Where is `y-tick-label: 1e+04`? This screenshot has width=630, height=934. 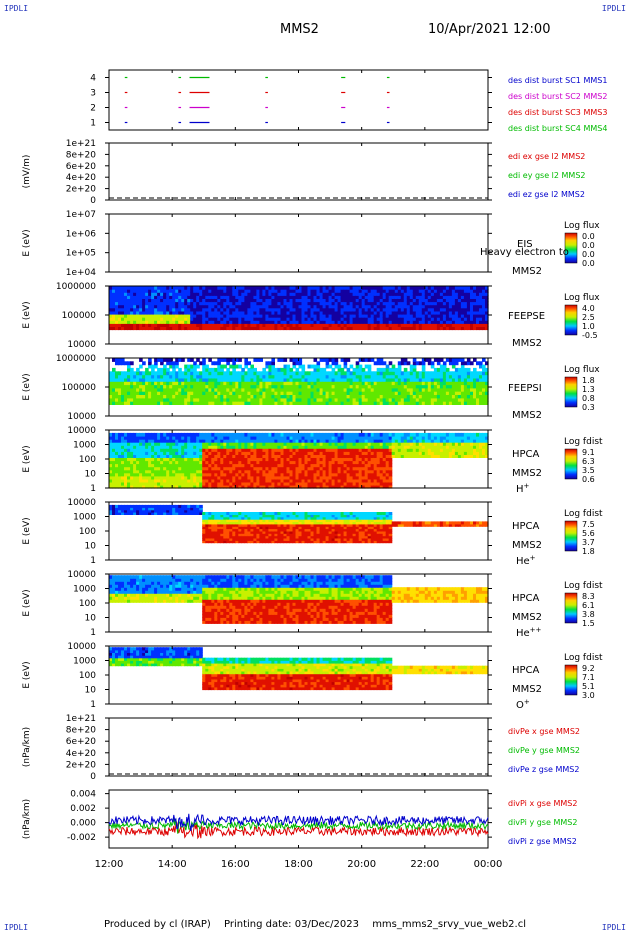 y-tick-label: 1e+04 is located at coordinates (81, 273).